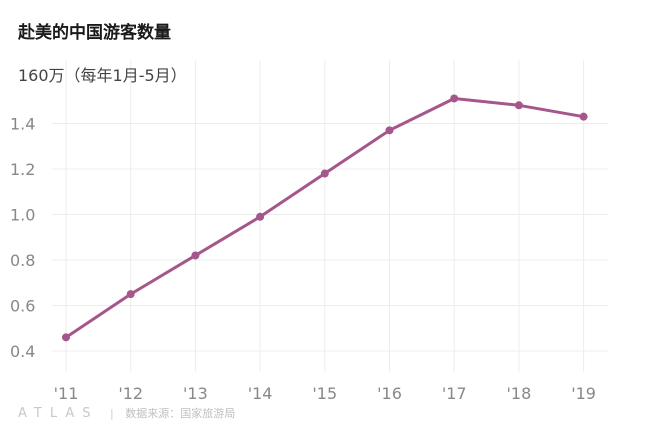 This screenshot has height=442, width=662. Describe the element at coordinates (58, 413) in the screenshot. I see `brand-logo: ATLAS` at that location.